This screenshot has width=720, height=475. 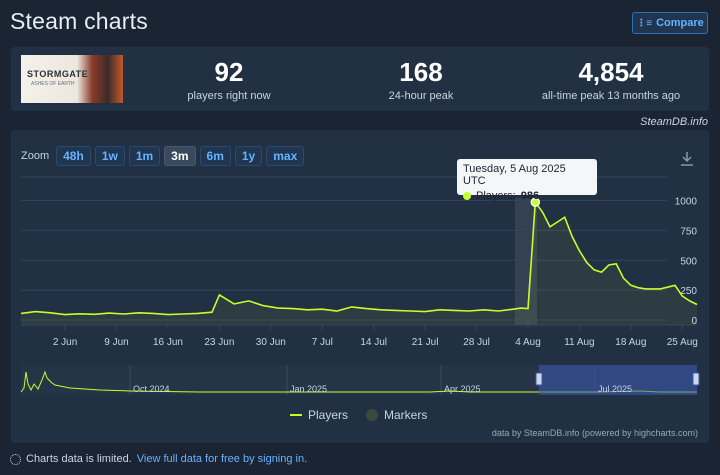 I want to click on download-icon, so click(x=687, y=159).